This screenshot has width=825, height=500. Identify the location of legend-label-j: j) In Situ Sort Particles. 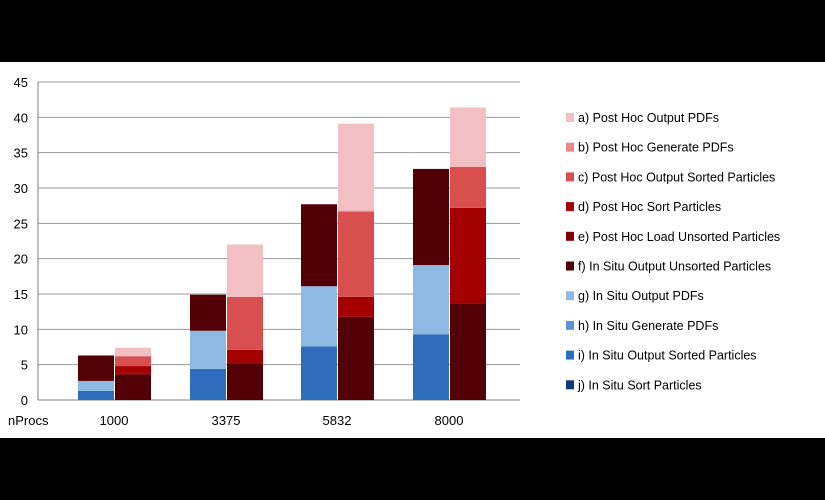
(639, 385).